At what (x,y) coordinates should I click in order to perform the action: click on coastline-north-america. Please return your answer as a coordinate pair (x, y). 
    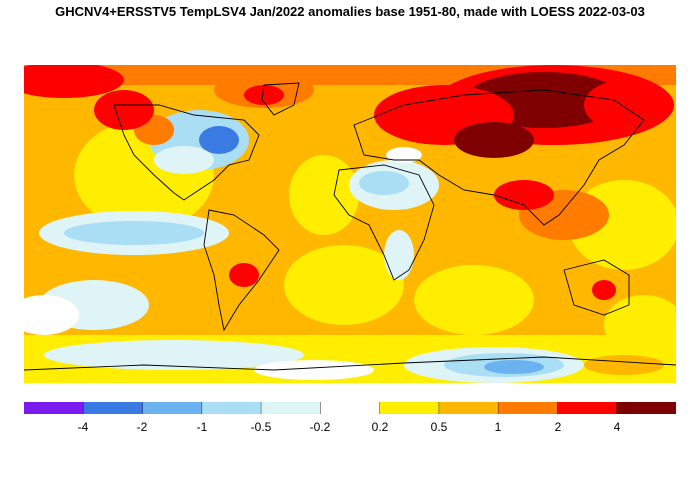
    Looking at the image, I should click on (186, 152).